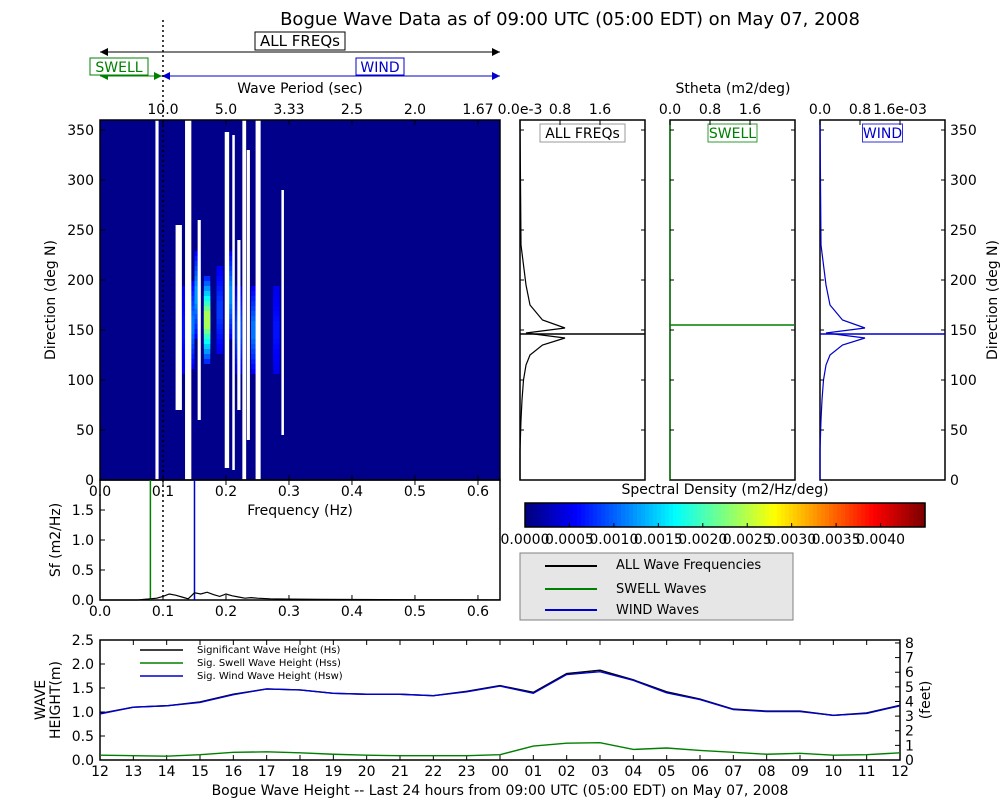 The height and width of the screenshot is (800, 1000). Describe the element at coordinates (909, 761) in the screenshot. I see `hs-ytick-right-label: 0` at that location.